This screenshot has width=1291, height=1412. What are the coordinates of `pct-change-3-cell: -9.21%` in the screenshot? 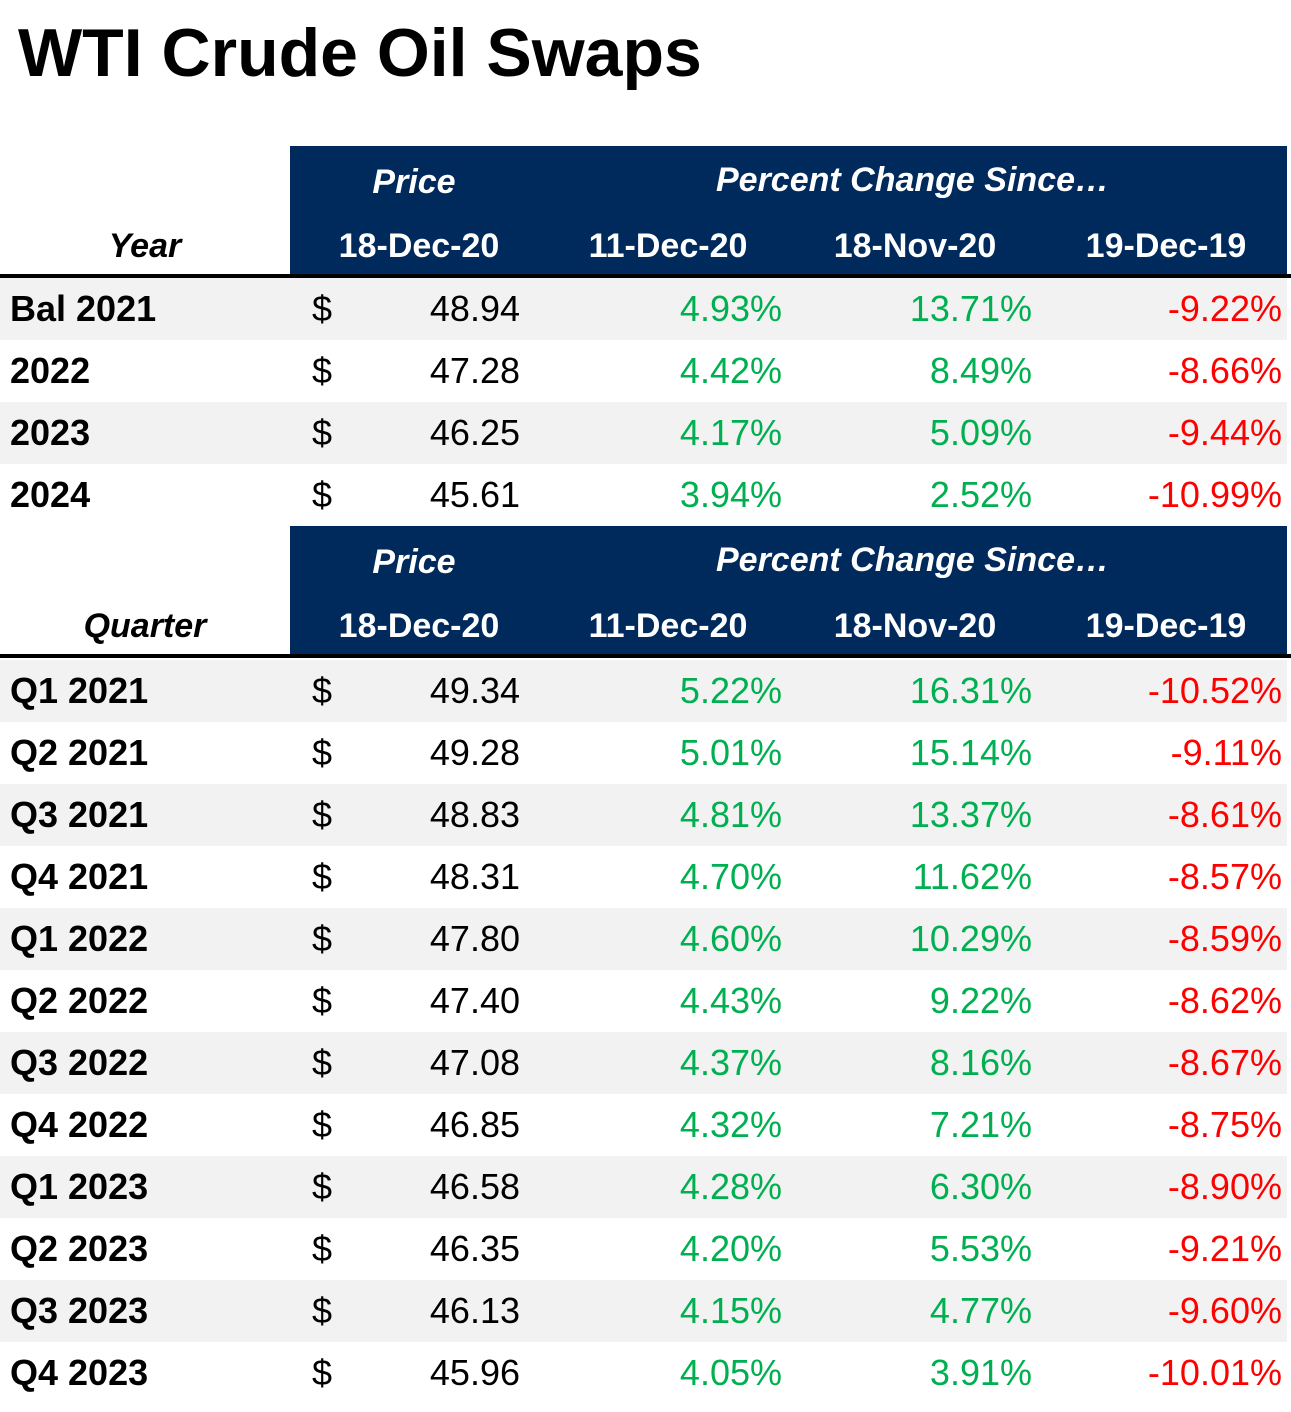 It's located at (1224, 1248).